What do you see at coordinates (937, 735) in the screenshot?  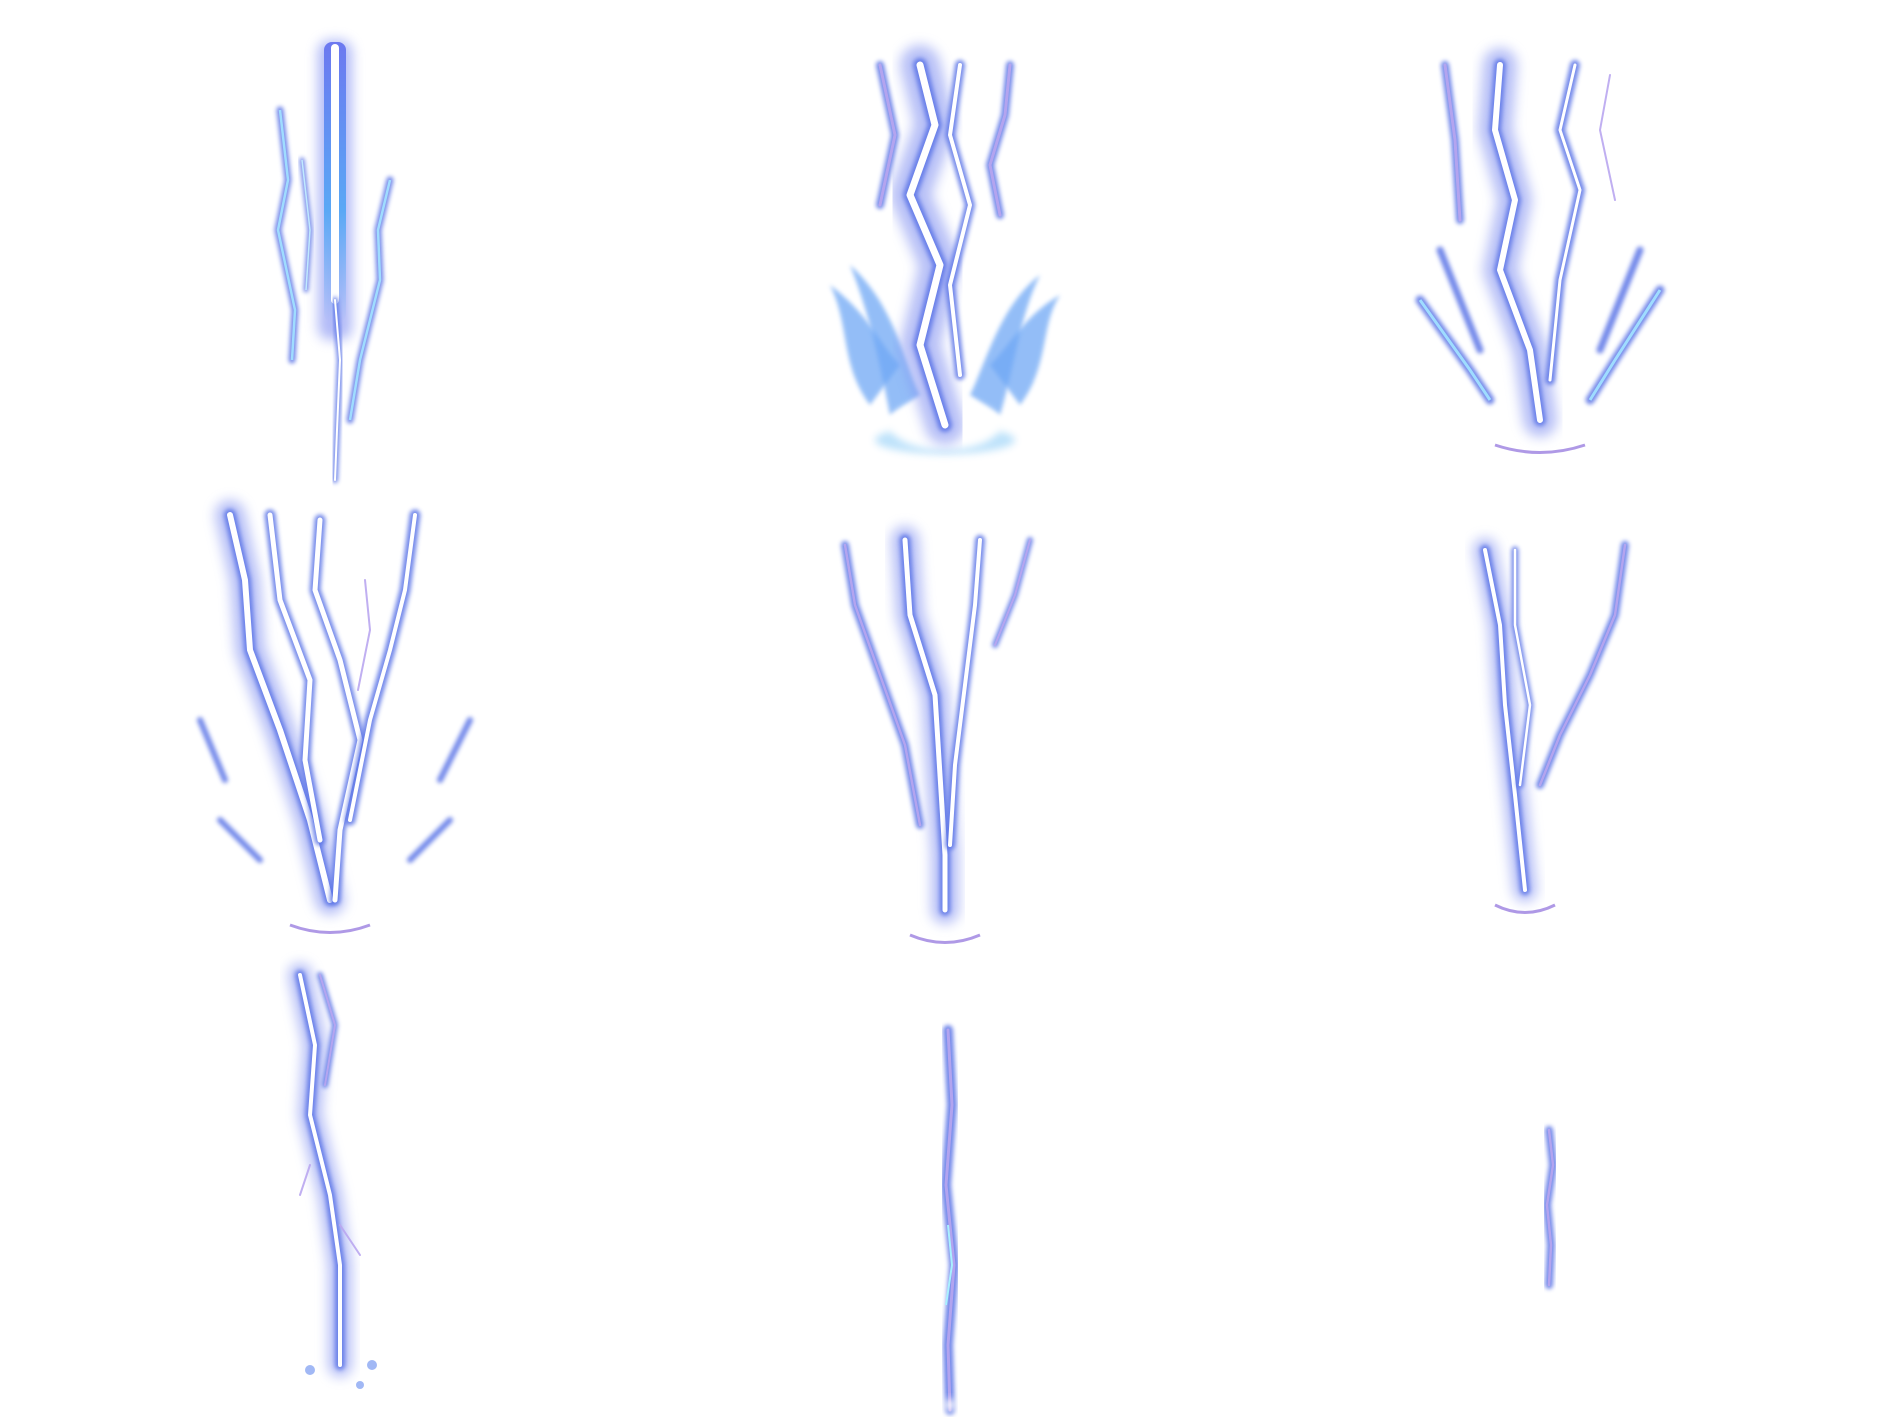 I see `frame-5-fork-decay` at bounding box center [937, 735].